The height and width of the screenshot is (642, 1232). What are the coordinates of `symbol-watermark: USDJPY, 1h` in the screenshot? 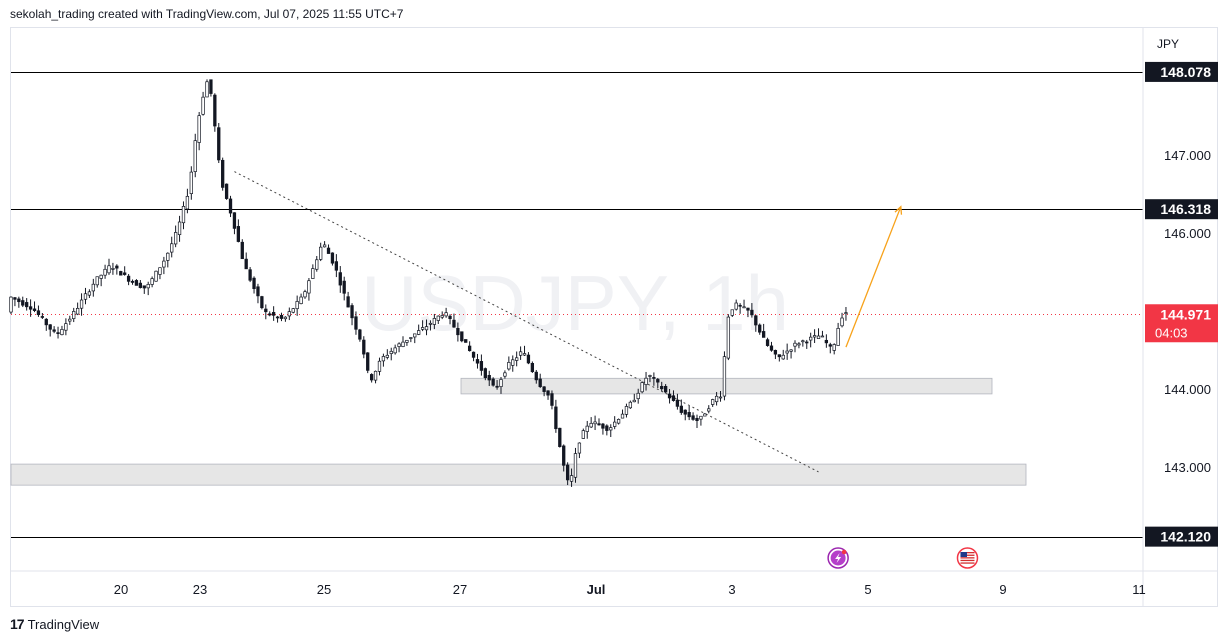 It's located at (575, 303).